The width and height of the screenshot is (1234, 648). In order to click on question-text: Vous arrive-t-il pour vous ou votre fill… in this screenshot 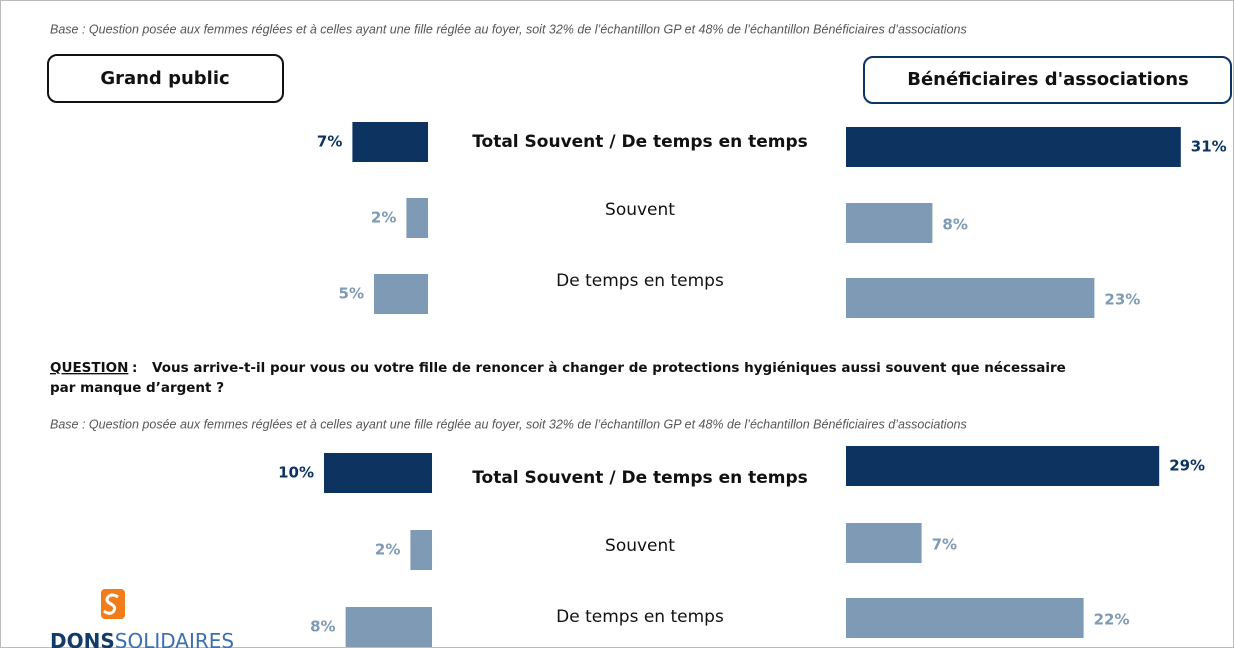, I will do `click(609, 368)`.